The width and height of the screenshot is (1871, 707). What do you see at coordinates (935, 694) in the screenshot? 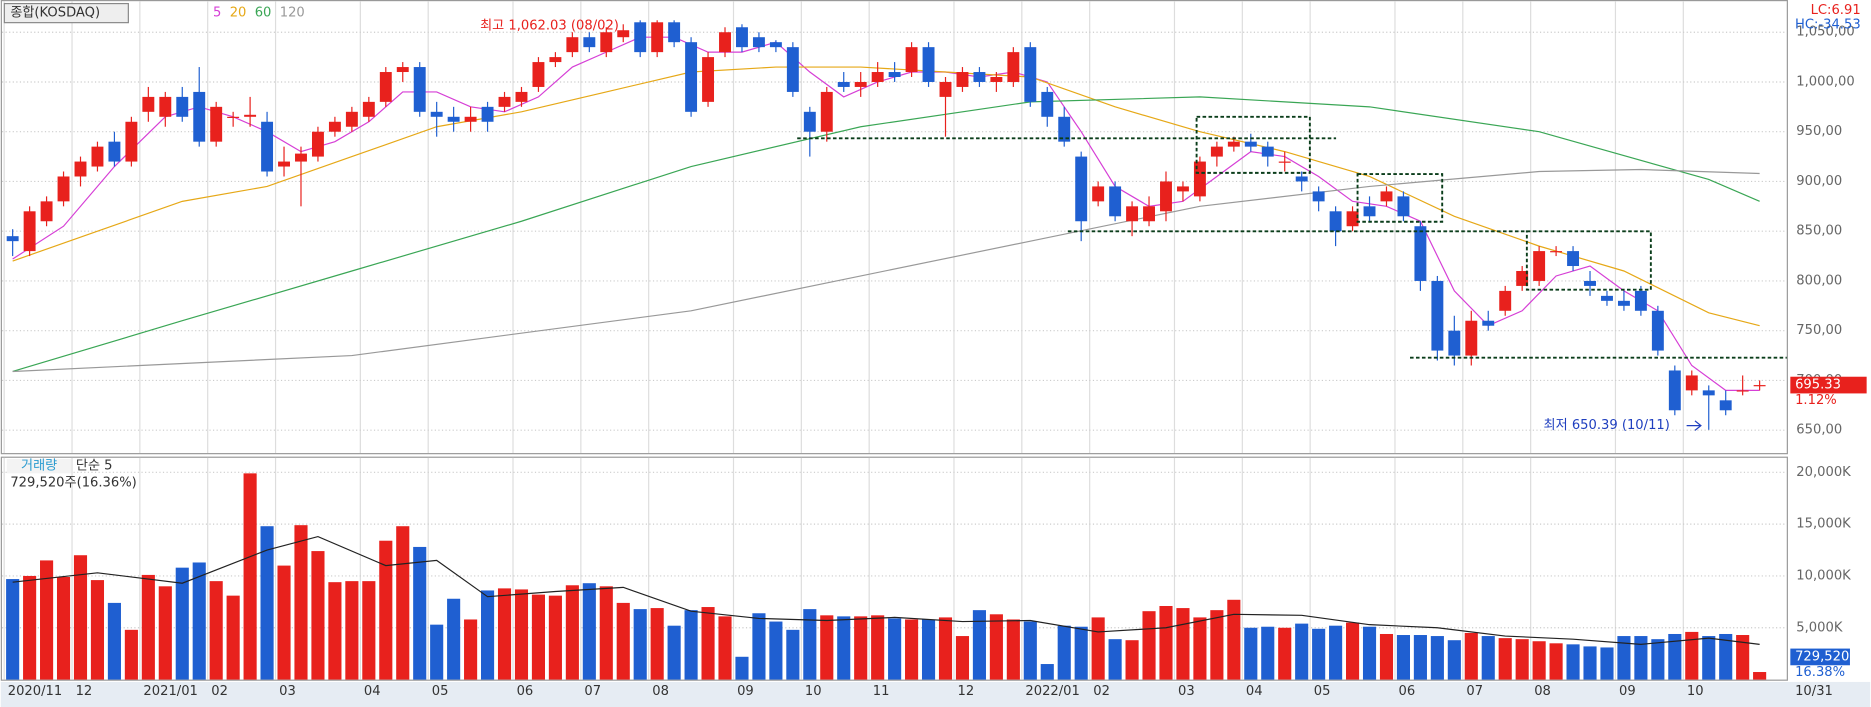
I see `x-axis-strip` at bounding box center [935, 694].